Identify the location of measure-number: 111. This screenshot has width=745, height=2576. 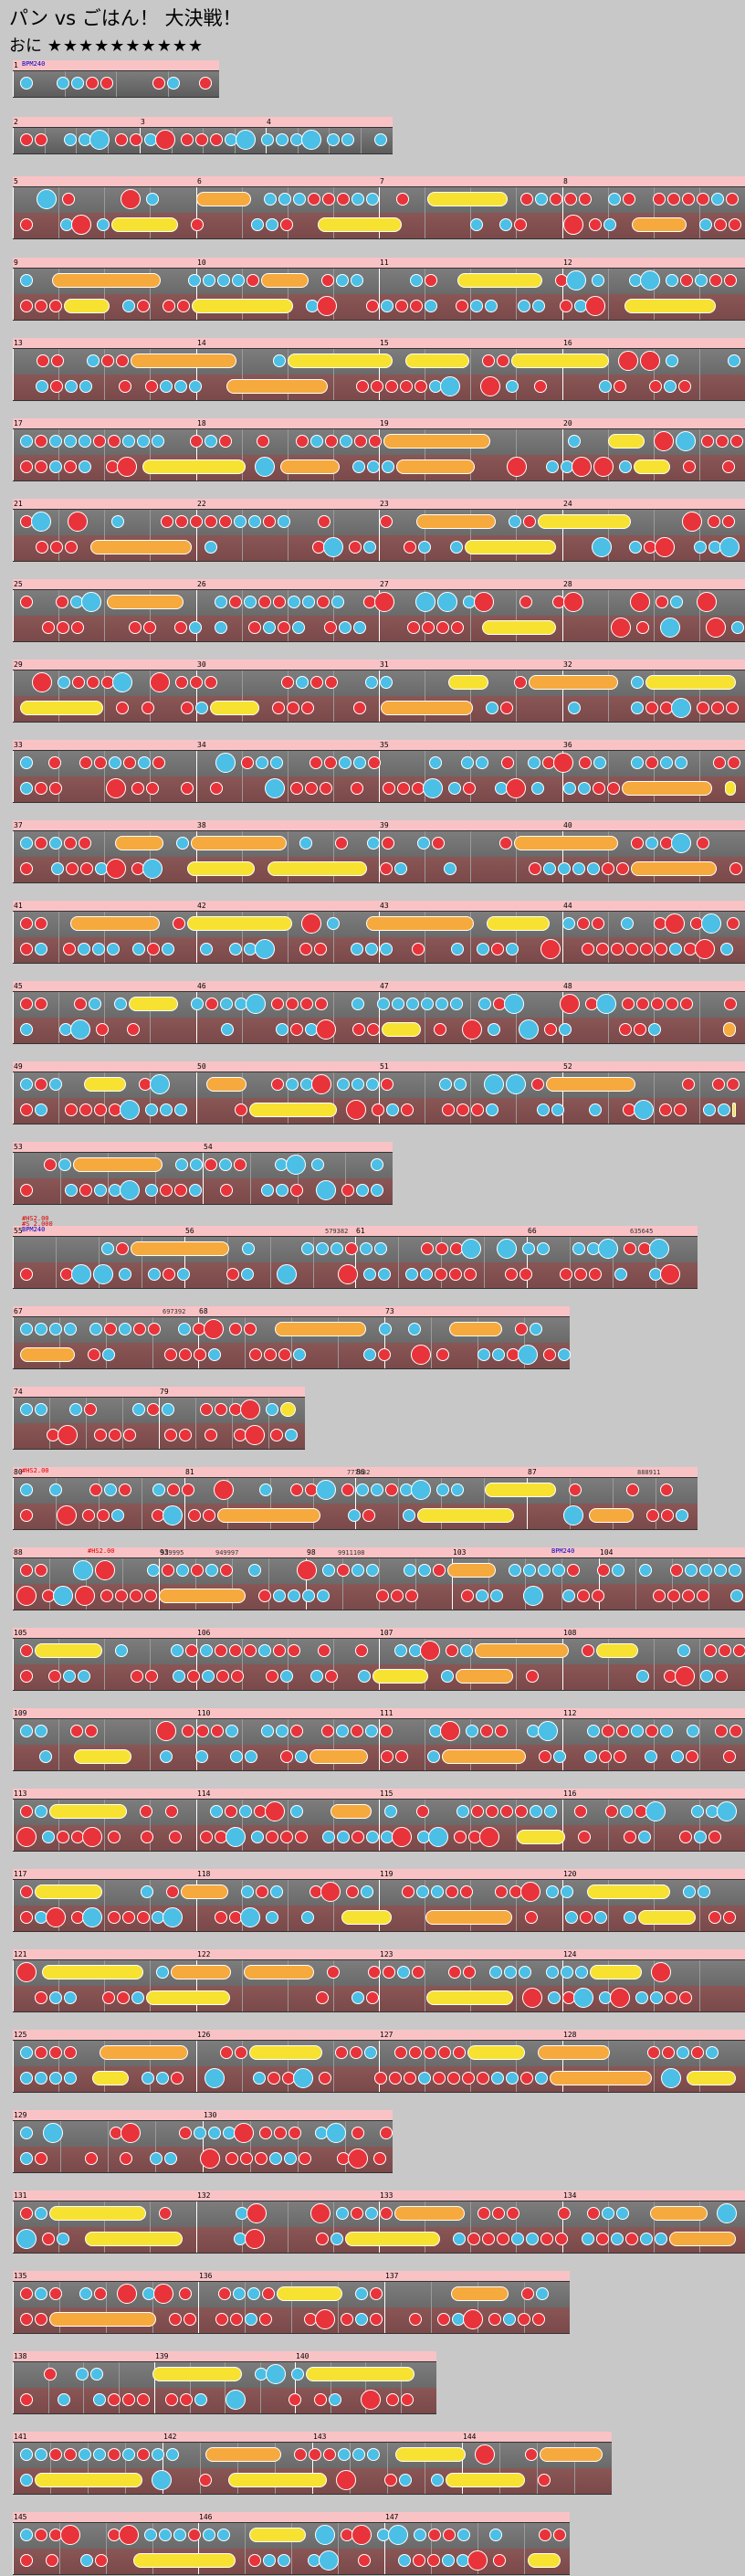
(387, 1713).